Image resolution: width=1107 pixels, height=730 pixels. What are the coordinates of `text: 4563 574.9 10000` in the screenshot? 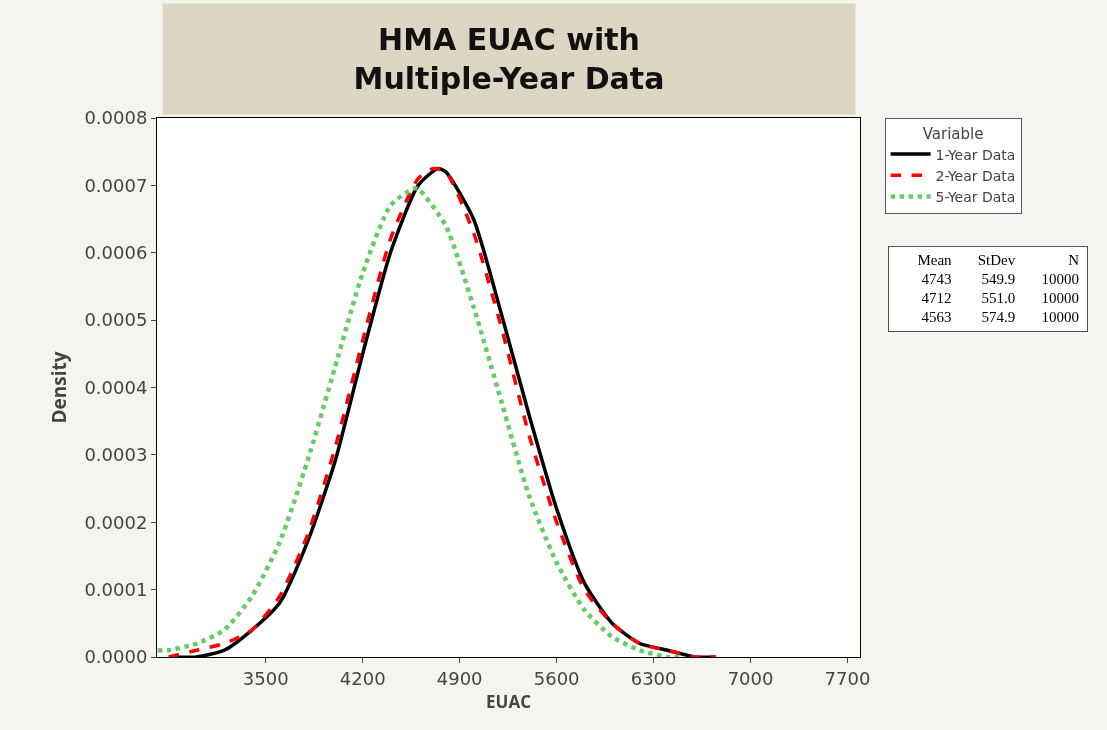 It's located at (1000, 317).